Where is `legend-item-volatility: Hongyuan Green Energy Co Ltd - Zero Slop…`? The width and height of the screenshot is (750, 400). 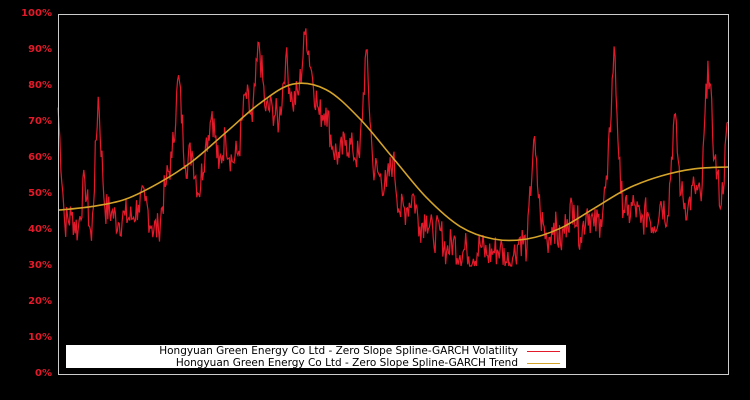 legend-item-volatility: Hongyuan Green Energy Co Ltd - Zero Slop… is located at coordinates (338, 351).